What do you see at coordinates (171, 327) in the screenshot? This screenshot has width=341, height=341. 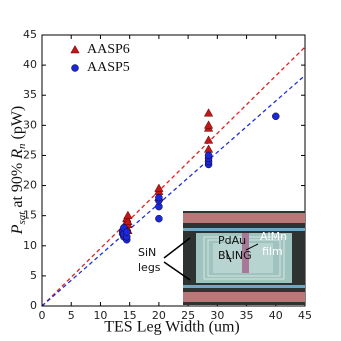 I see `x-axis-label: TES Leg Width (um)` at bounding box center [171, 327].